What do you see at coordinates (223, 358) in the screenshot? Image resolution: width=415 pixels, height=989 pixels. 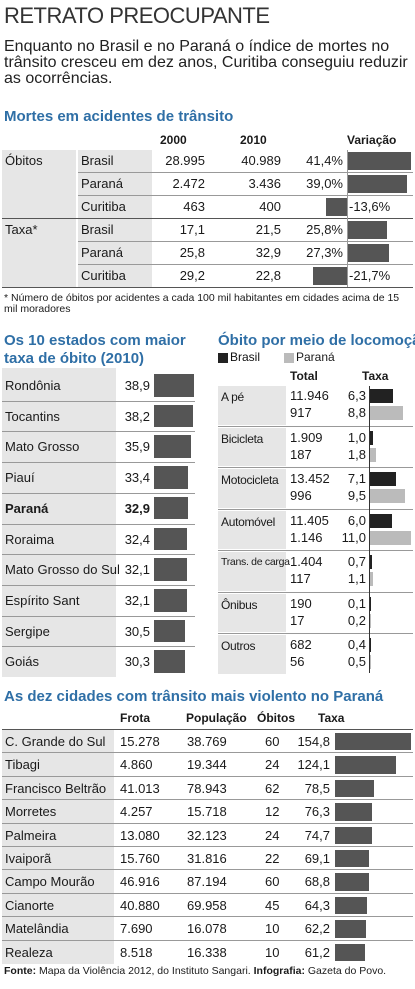 I see `legend-swatch-brasil` at bounding box center [223, 358].